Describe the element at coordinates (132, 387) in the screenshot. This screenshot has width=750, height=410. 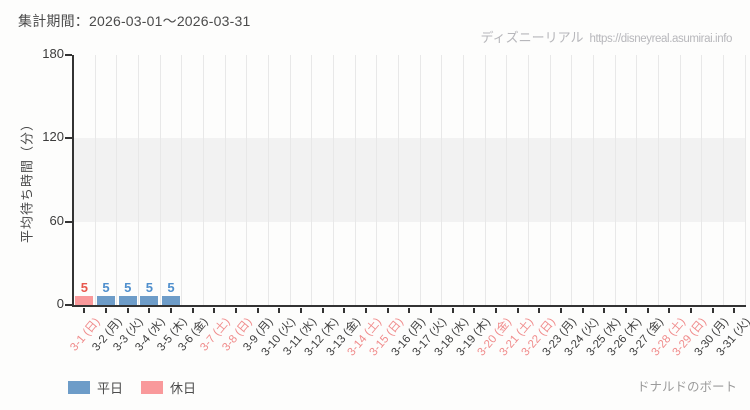
I see `legend: 平日 休日` at that location.